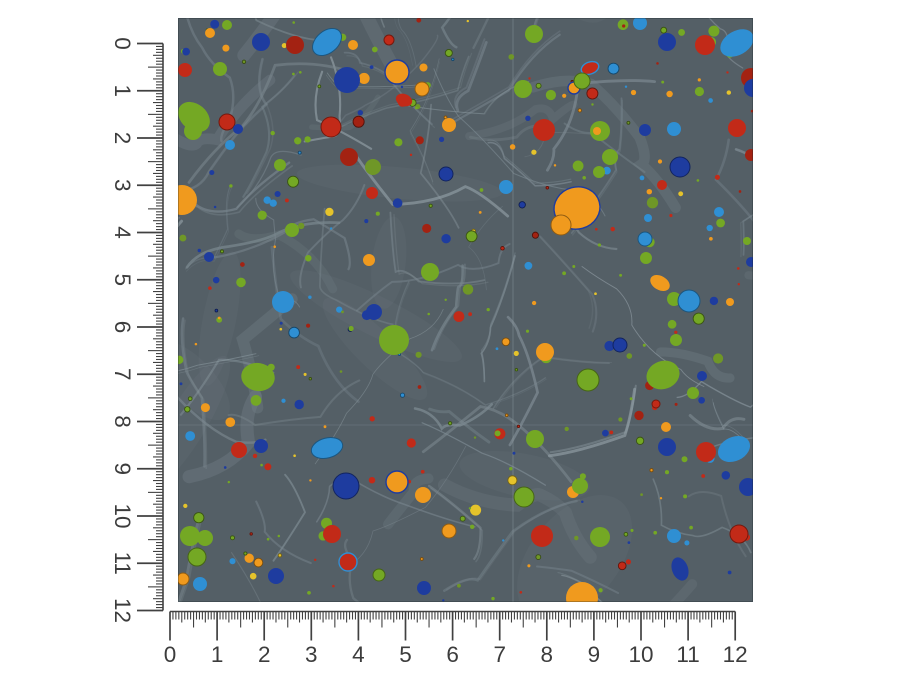 The image size is (900, 675). Describe the element at coordinates (122, 563) in the screenshot. I see `left-ruler-label: 11` at that location.